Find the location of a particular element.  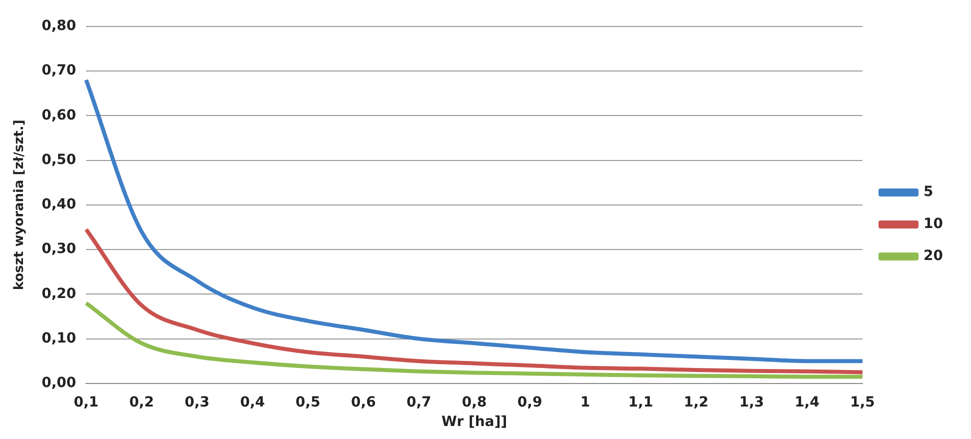

legend-label: 10 is located at coordinates (934, 224).